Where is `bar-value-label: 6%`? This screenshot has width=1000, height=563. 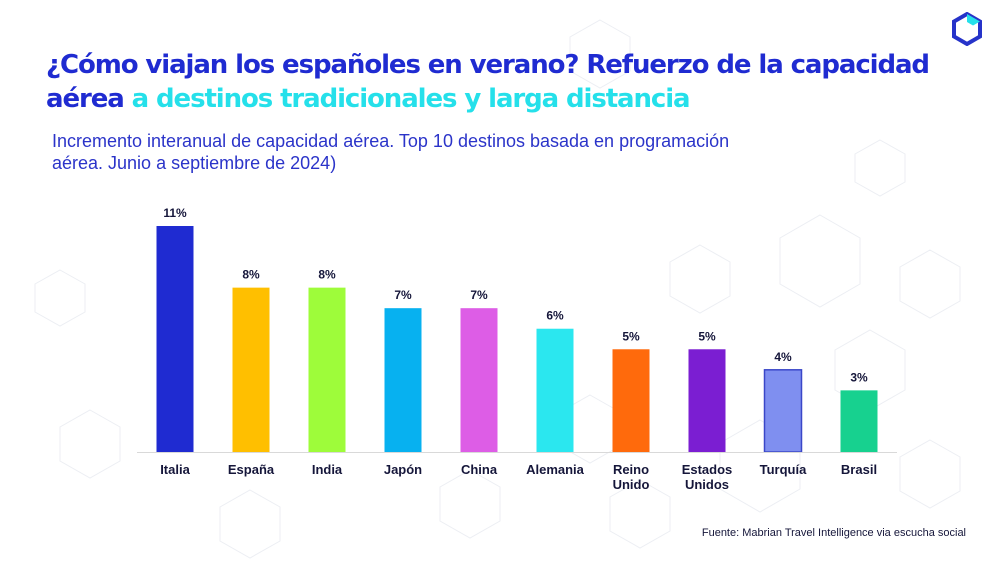
bar-value-label: 6% is located at coordinates (555, 316).